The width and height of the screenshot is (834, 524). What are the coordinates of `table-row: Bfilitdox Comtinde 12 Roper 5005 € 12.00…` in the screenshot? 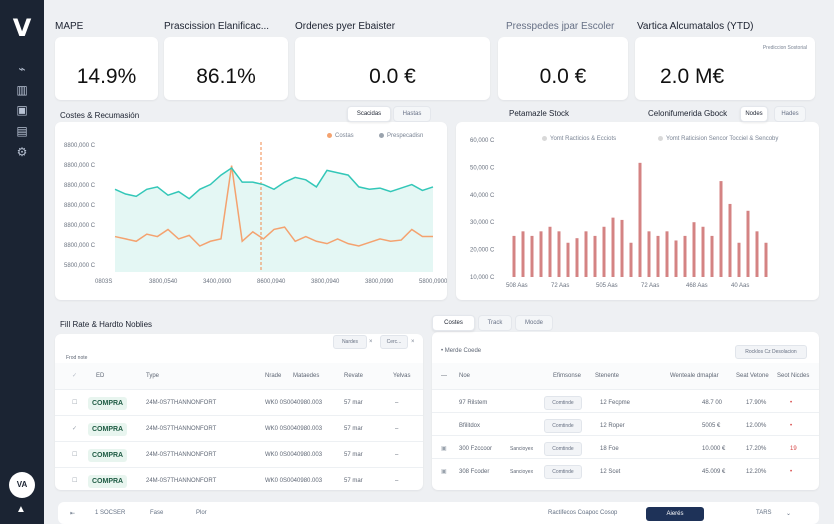 It's located at (625, 425).